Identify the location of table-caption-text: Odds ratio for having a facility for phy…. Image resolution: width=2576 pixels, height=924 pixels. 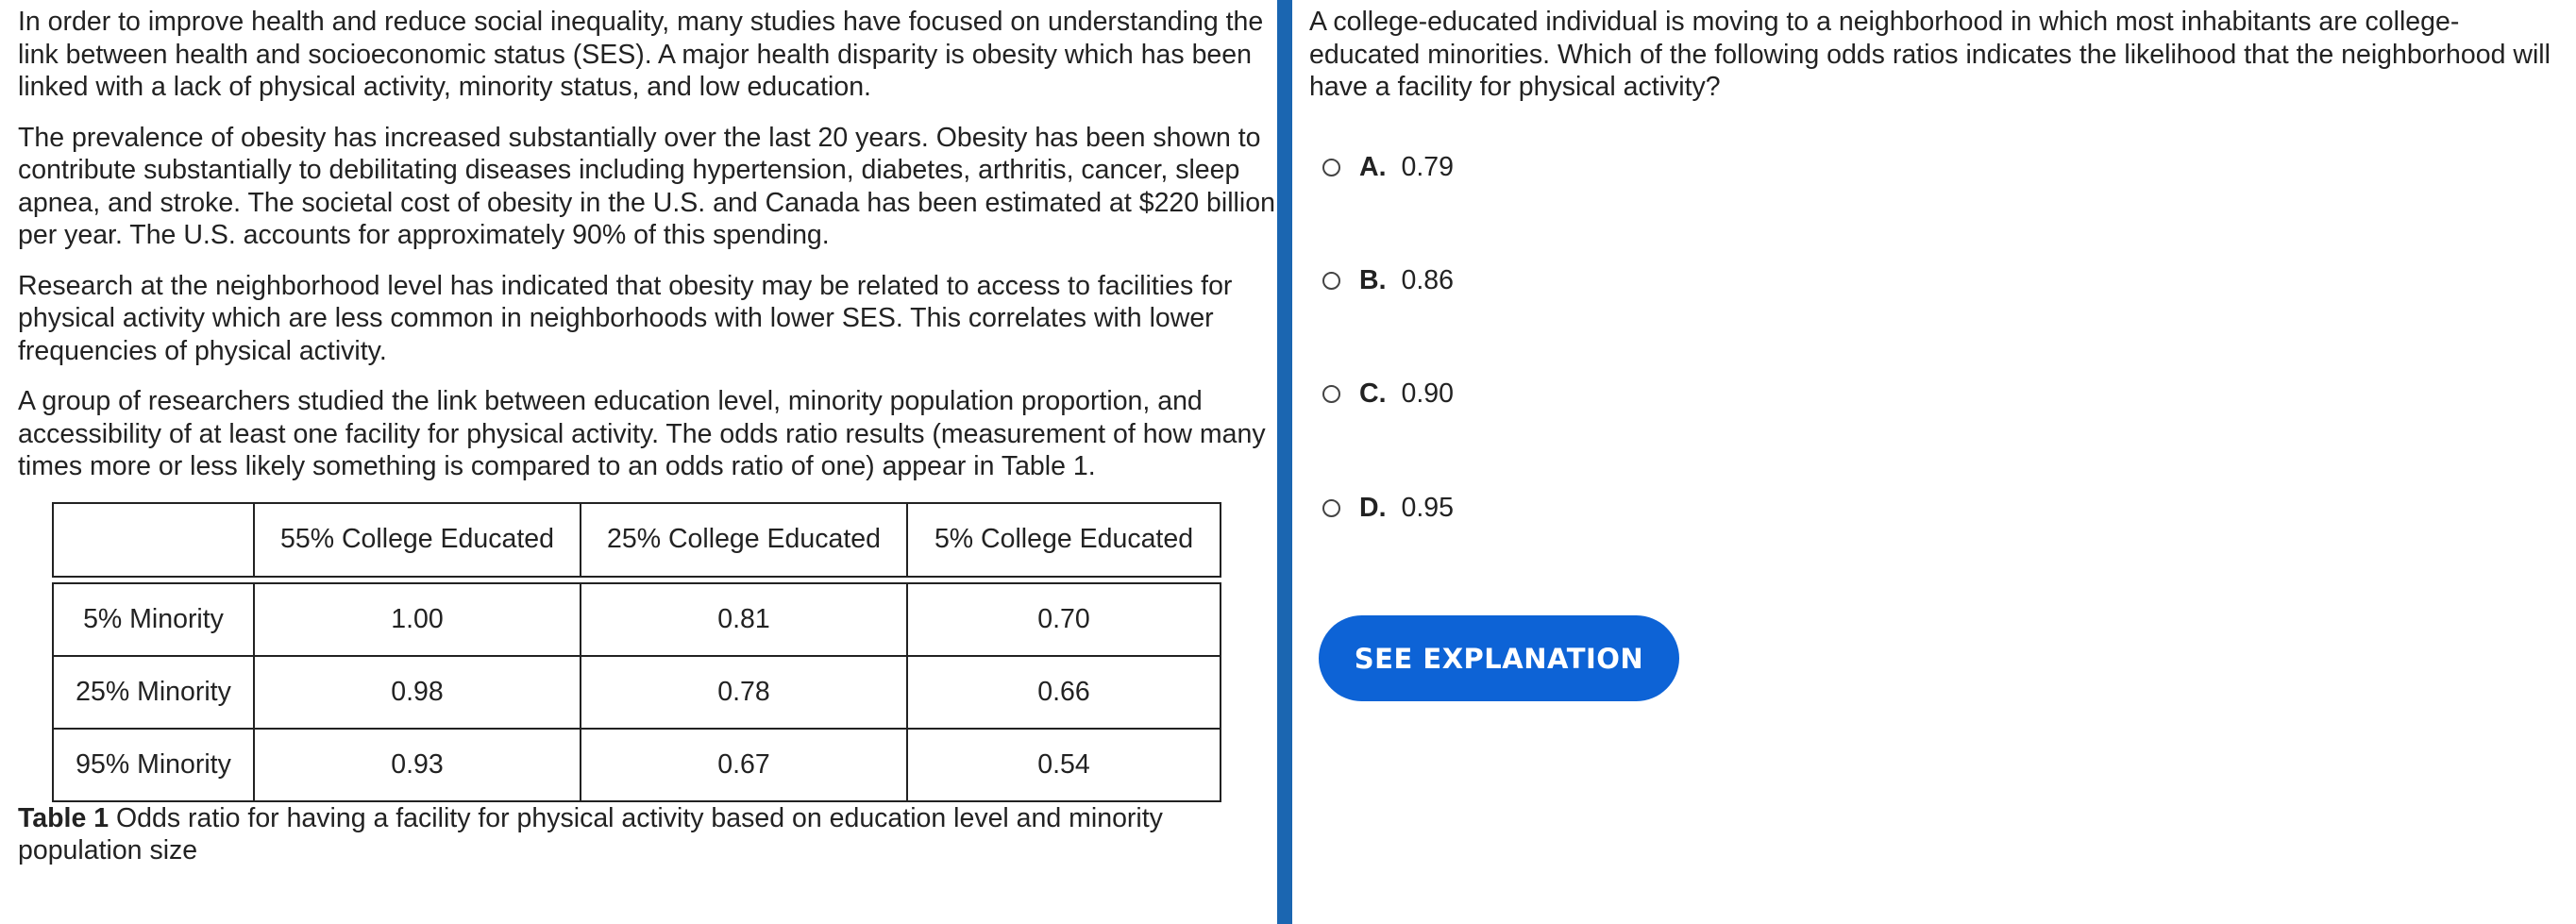
(590, 834).